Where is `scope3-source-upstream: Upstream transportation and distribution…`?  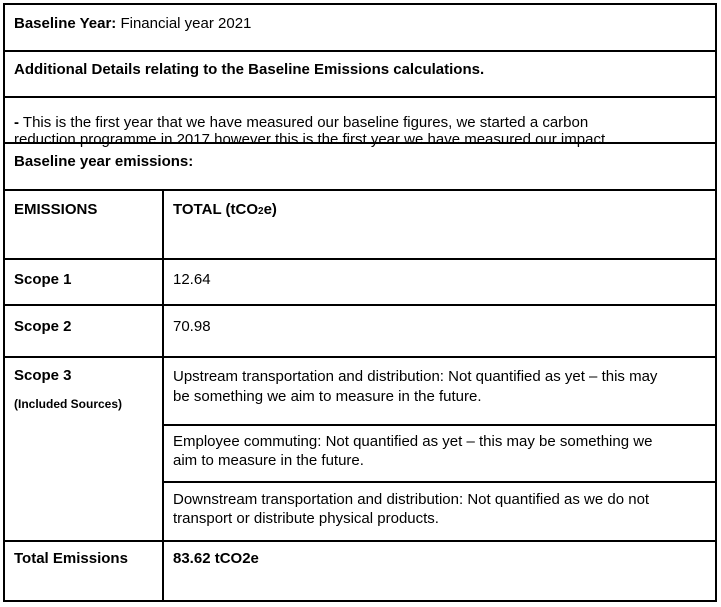
scope3-source-upstream: Upstream transportation and distribution… is located at coordinates (439, 391).